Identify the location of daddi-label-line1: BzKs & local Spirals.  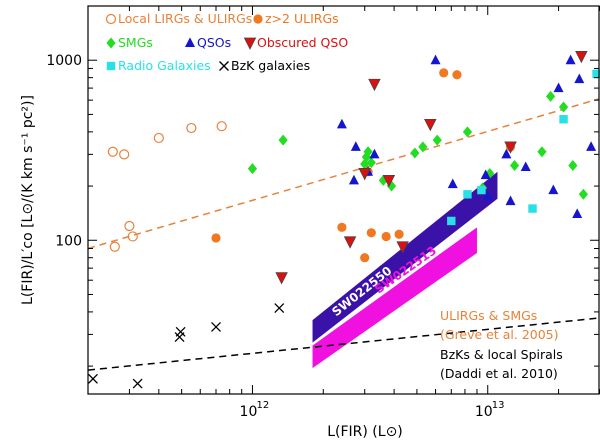
(501, 354).